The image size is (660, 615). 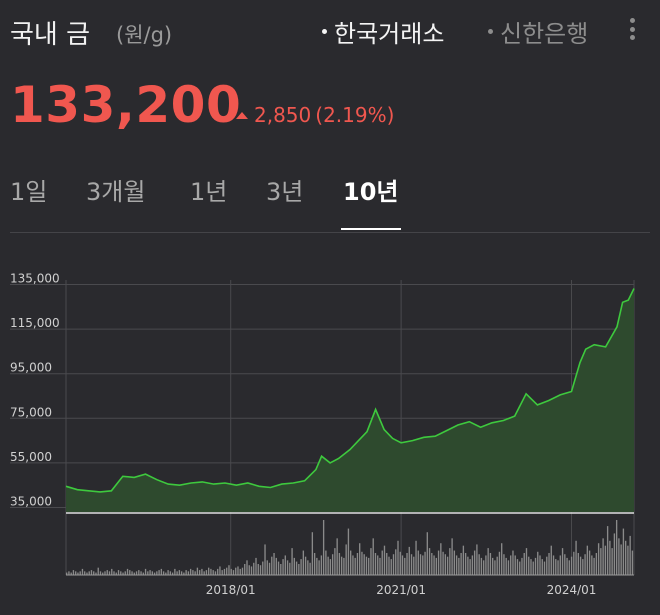 I want to click on unit-label: (원/g), so click(x=144, y=35).